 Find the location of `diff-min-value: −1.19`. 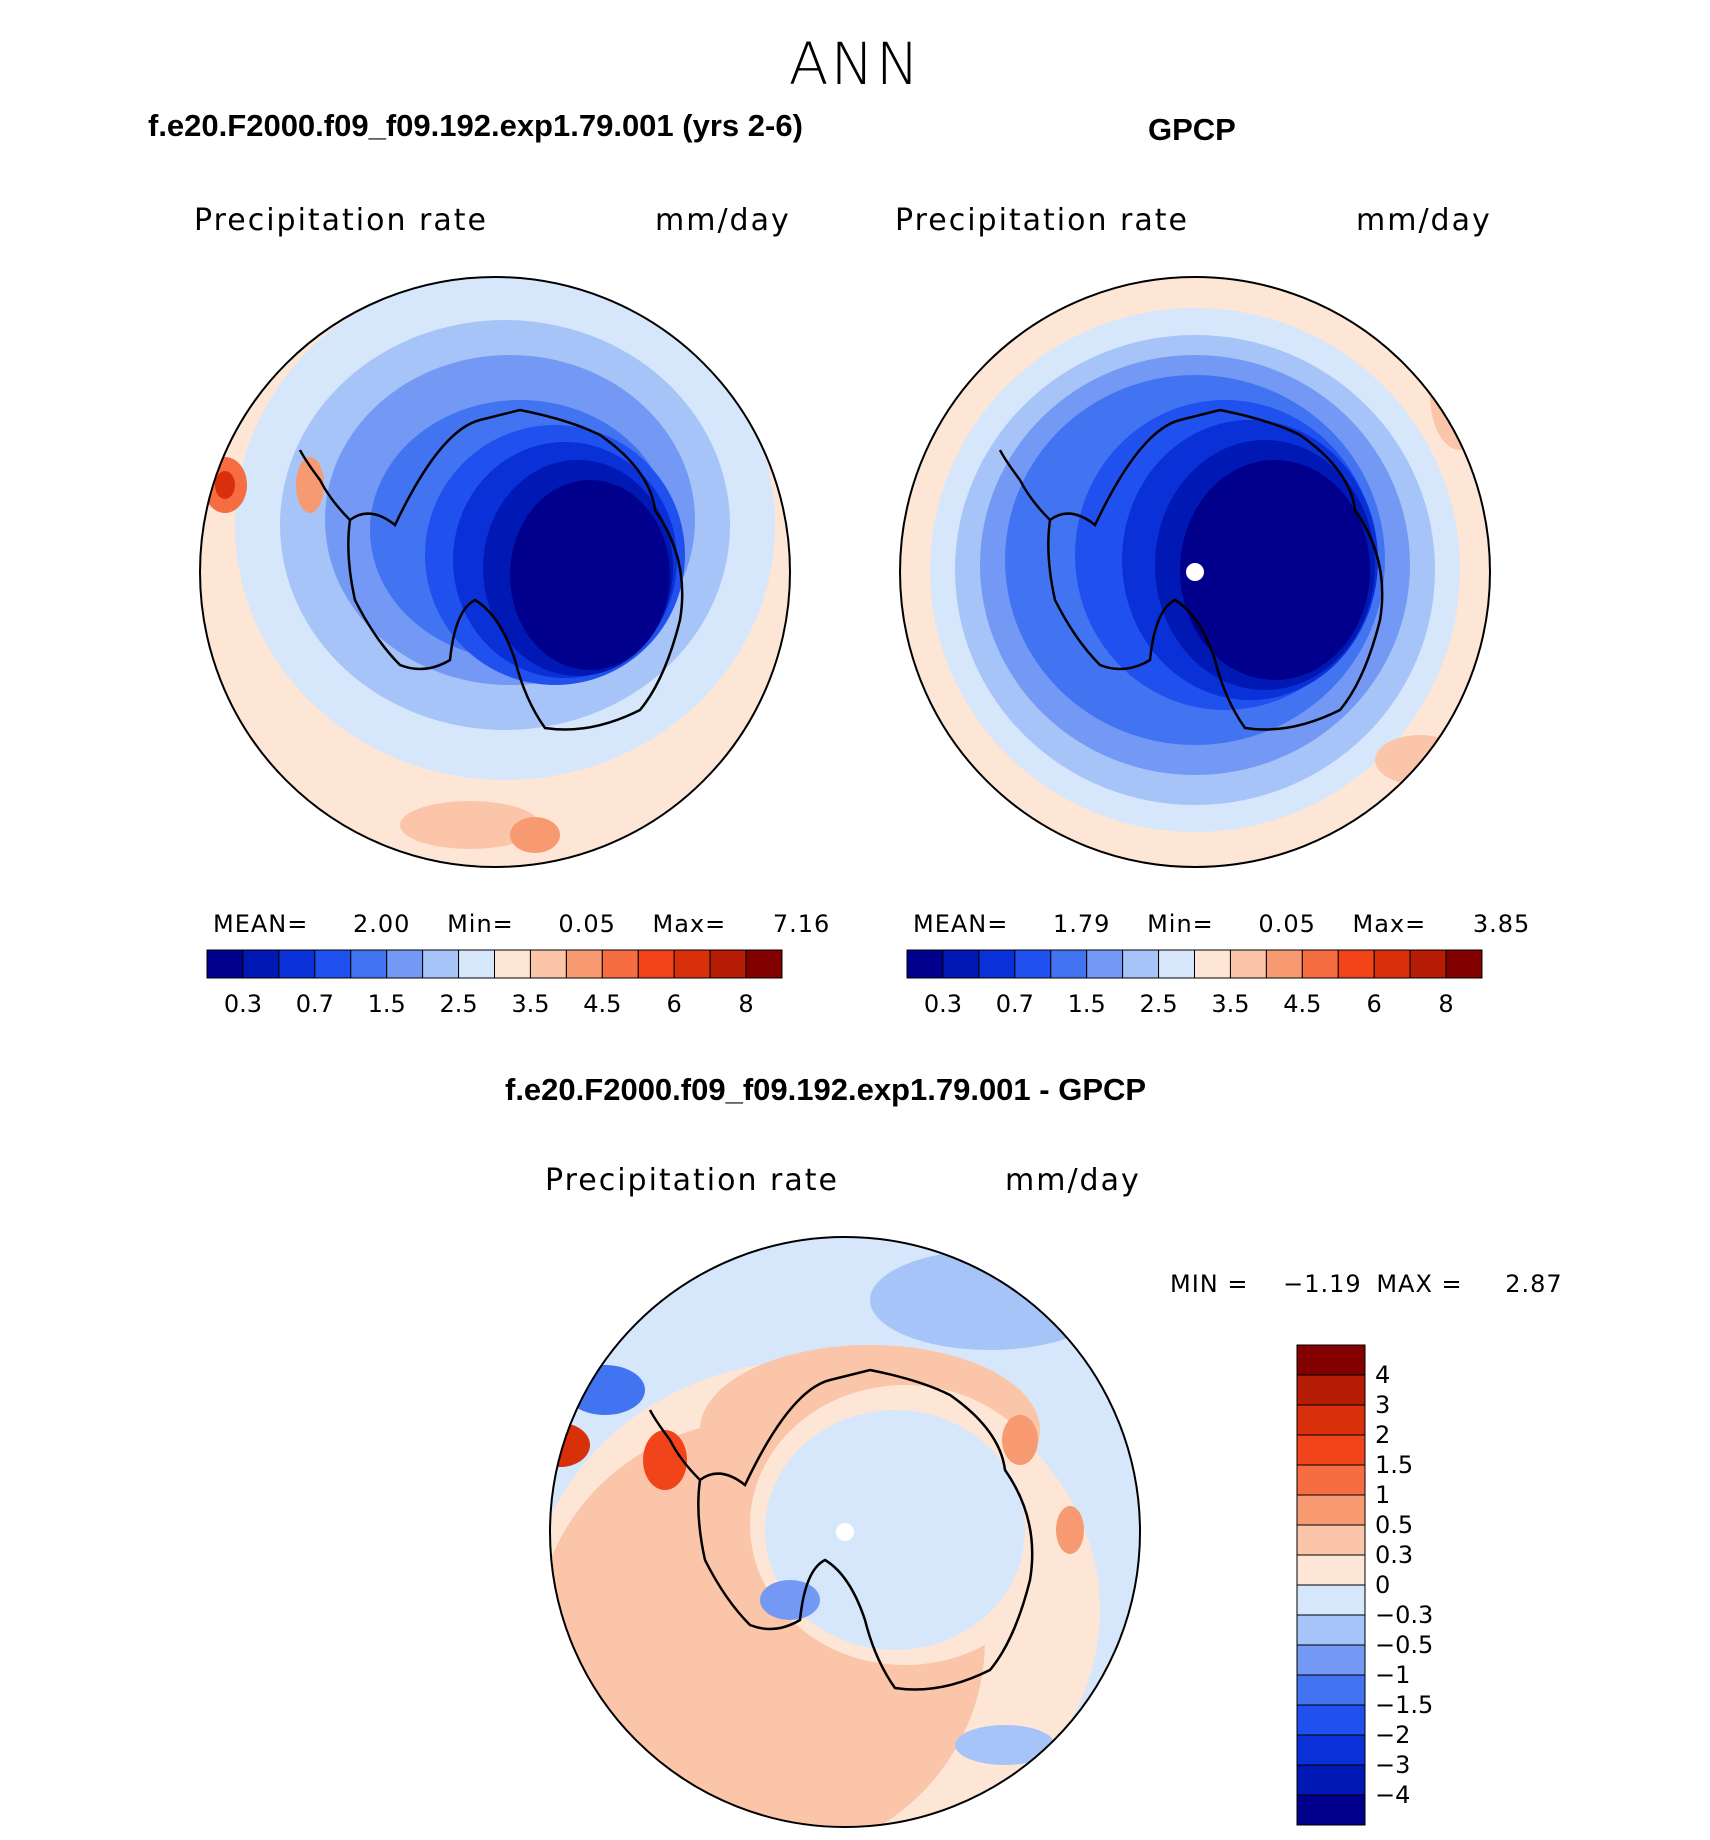

diff-min-value: −1.19 is located at coordinates (1322, 1284).